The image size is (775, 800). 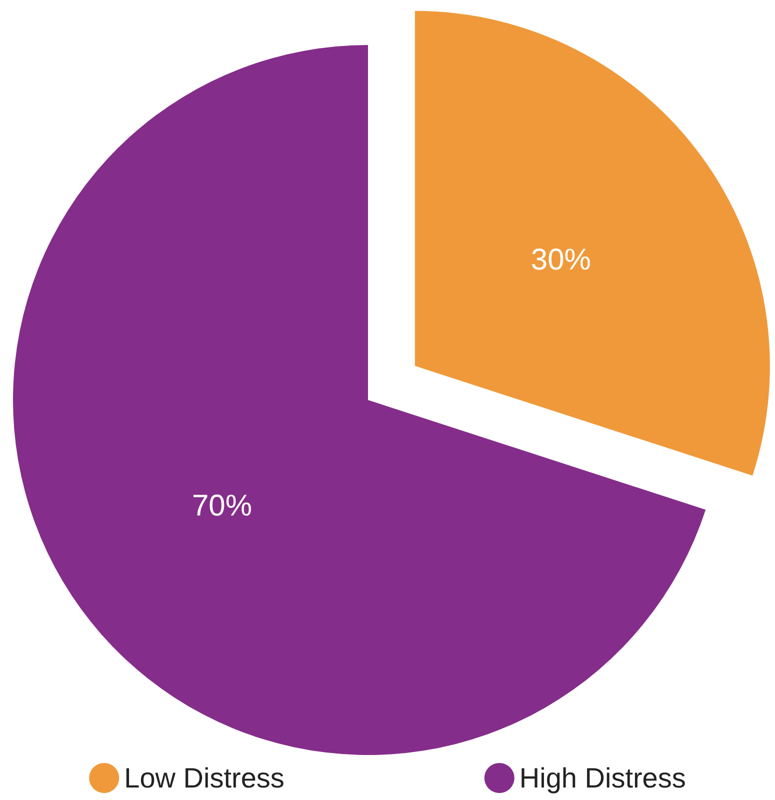 I want to click on legend-label: High Distress, so click(x=602, y=778).